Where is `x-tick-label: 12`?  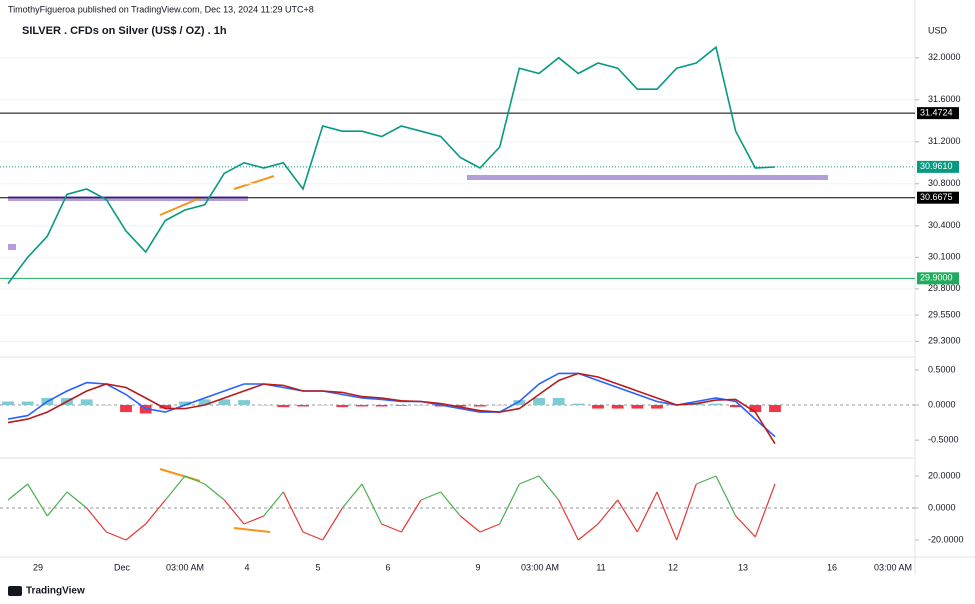 x-tick-label: 12 is located at coordinates (673, 567).